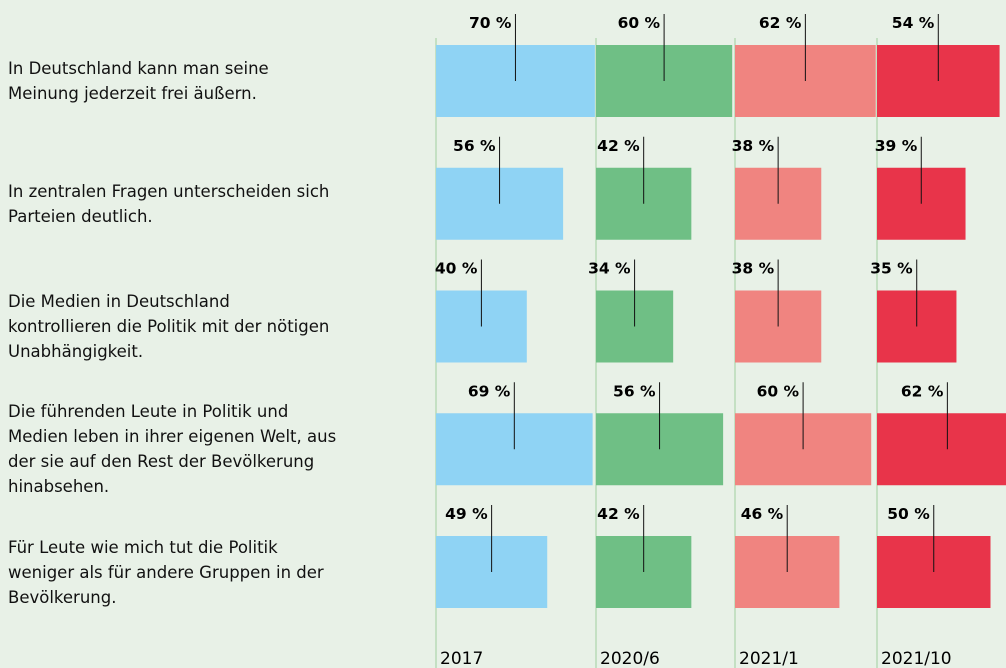 The image size is (1006, 668). I want to click on value-label: 49 %, so click(466, 514).